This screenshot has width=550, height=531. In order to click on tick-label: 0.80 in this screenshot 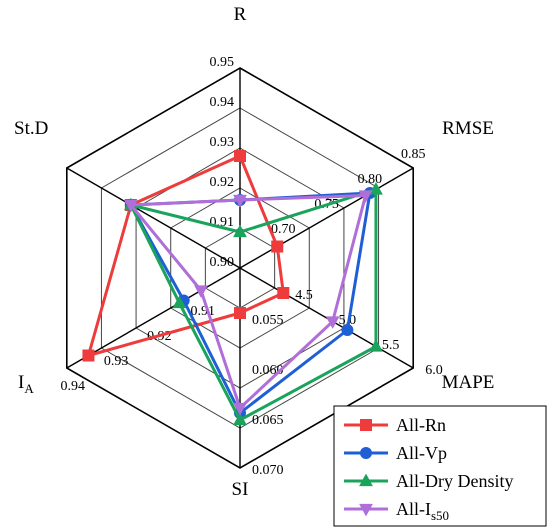, I will do `click(370, 179)`.